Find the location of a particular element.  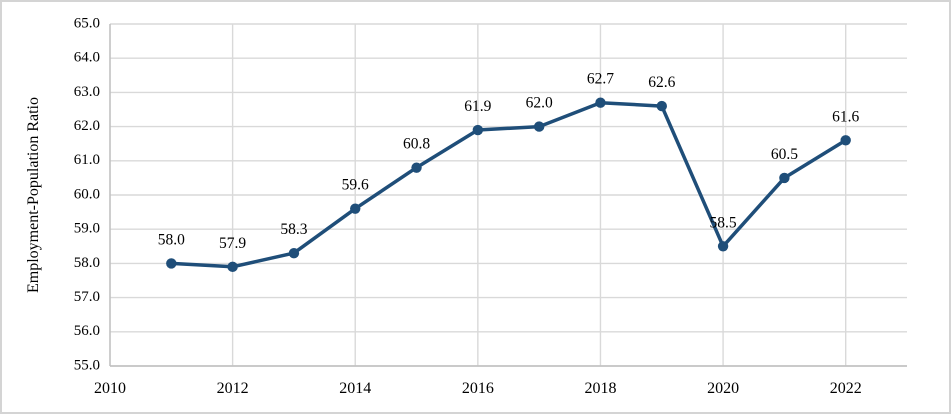

data-point-label: 61.6 is located at coordinates (845, 116).